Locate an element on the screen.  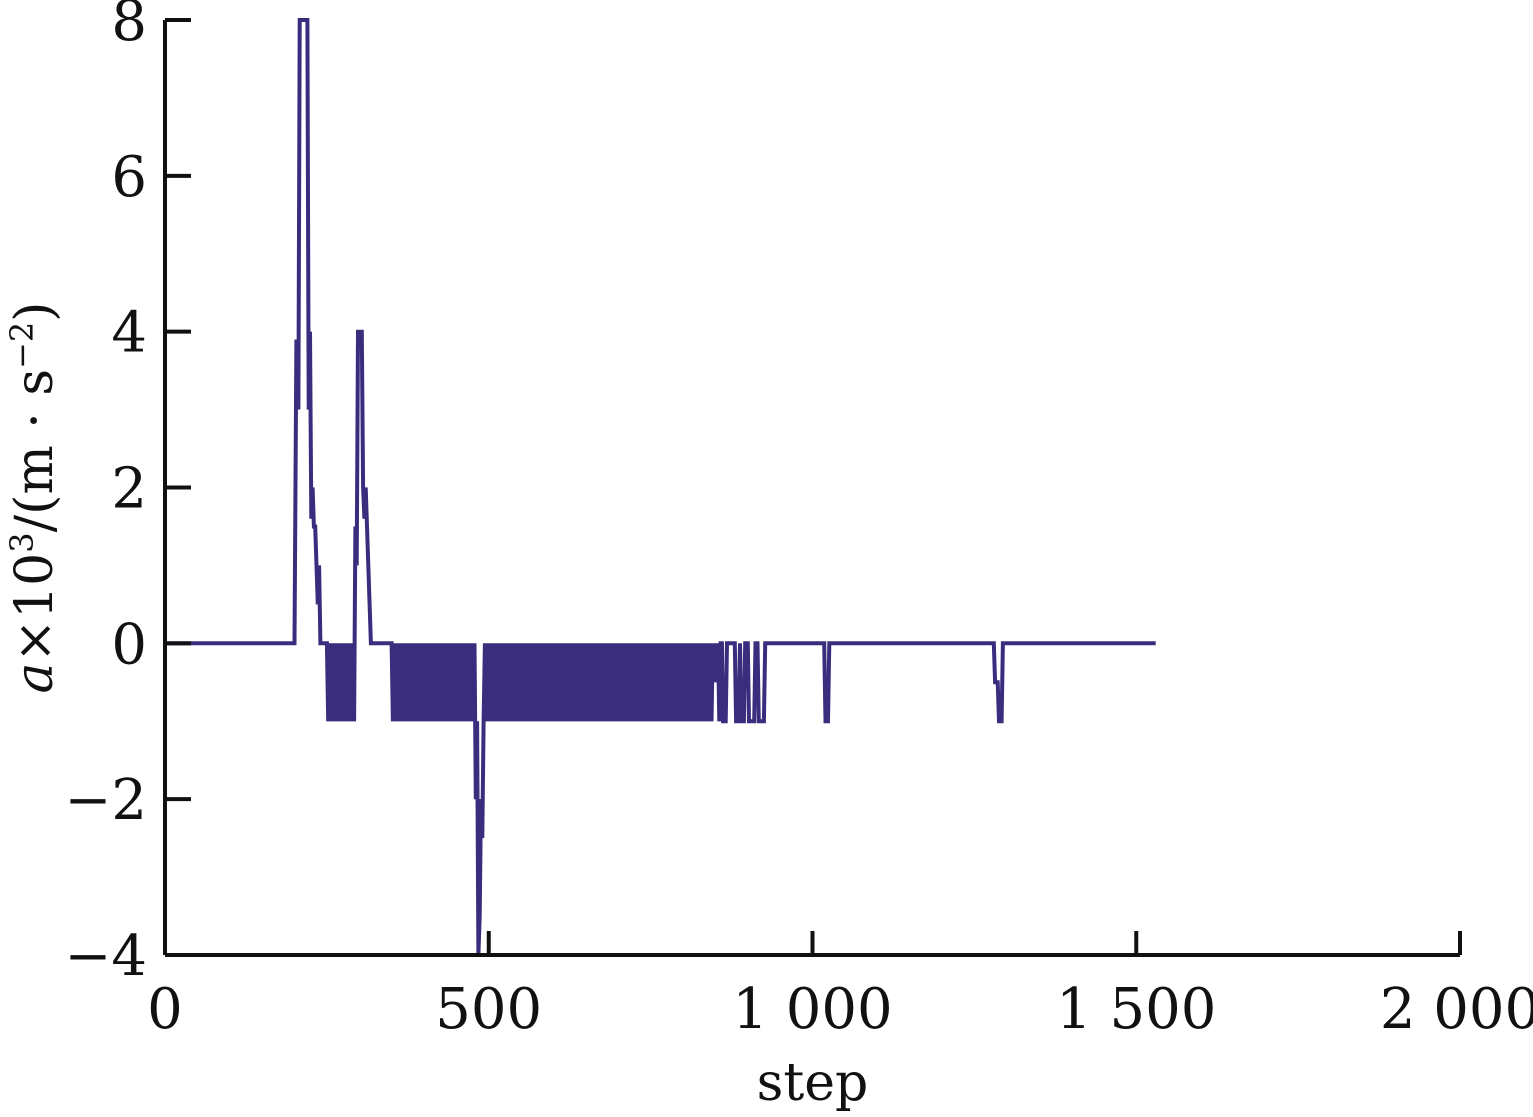
x-tick-label: 1 500 is located at coordinates (1136, 1009).